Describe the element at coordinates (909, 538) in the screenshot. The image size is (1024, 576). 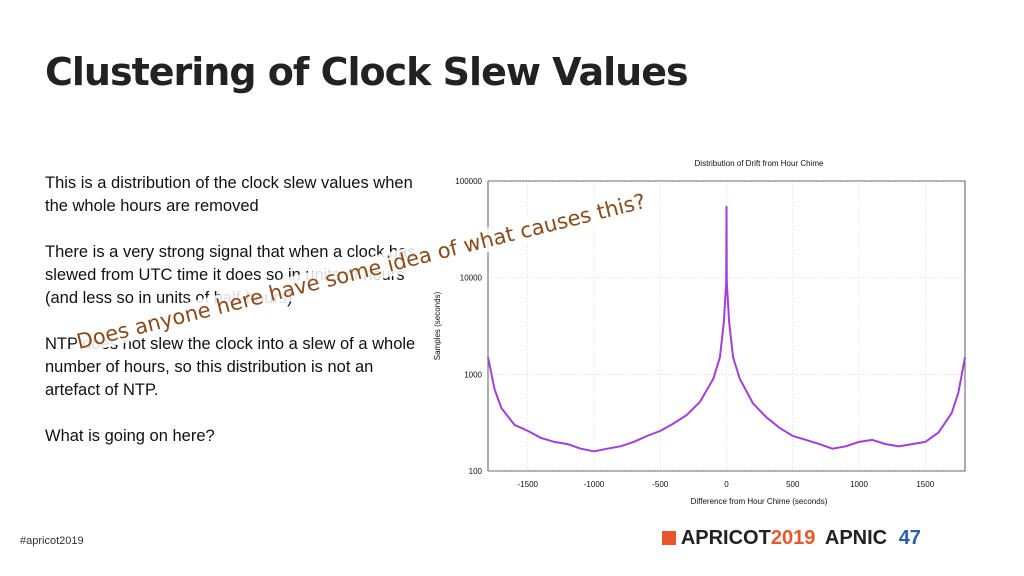
I see `logo-number: 47` at that location.